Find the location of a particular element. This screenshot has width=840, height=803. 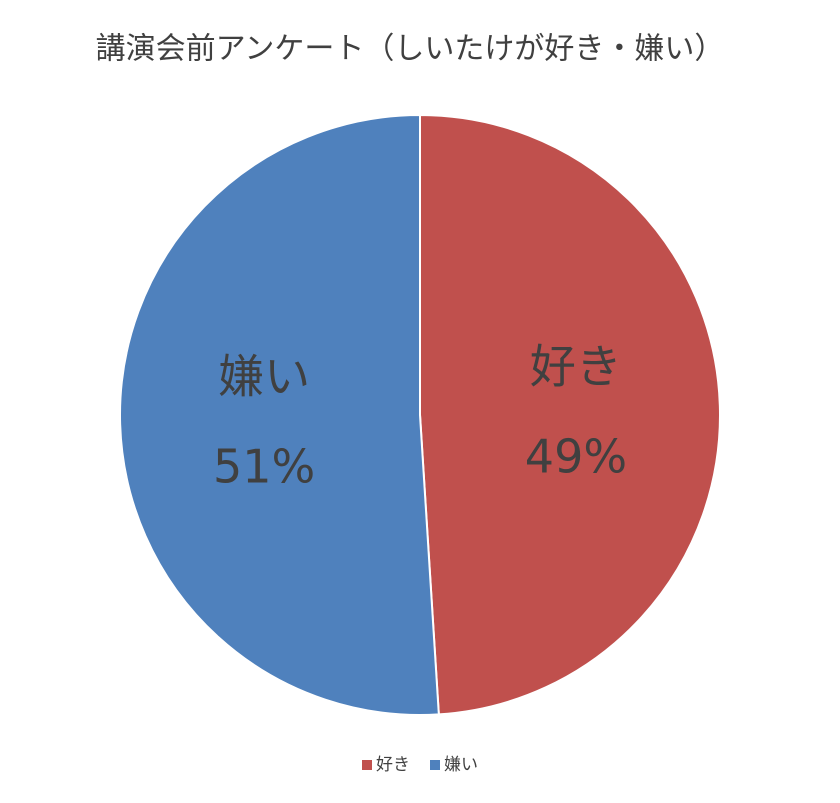

slice-value-label: 49% is located at coordinates (576, 457).